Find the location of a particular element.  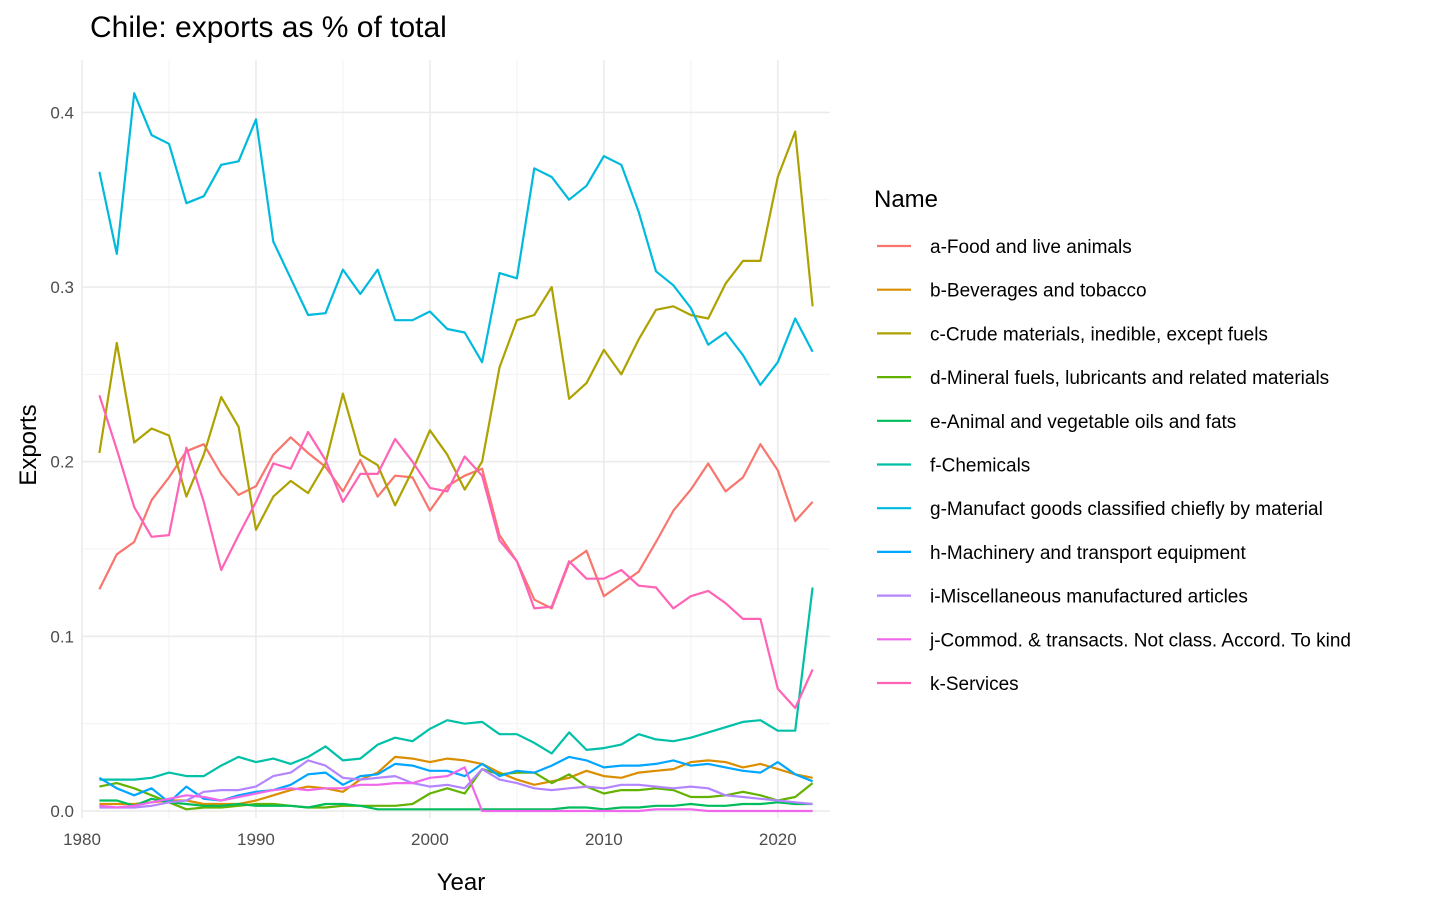

legend-label: a-Food and live animals is located at coordinates (1031, 247).